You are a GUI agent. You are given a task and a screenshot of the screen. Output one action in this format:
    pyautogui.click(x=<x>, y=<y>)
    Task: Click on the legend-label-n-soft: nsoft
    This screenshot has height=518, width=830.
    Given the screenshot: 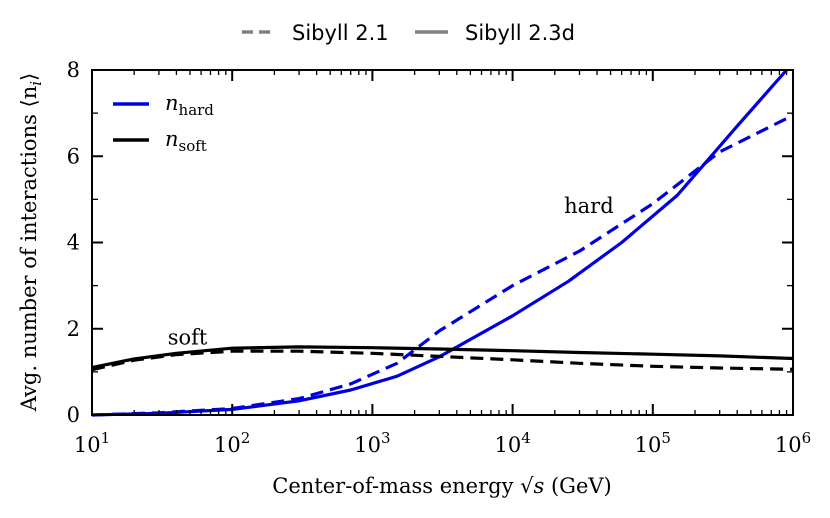 What is the action you would take?
    pyautogui.click(x=186, y=141)
    